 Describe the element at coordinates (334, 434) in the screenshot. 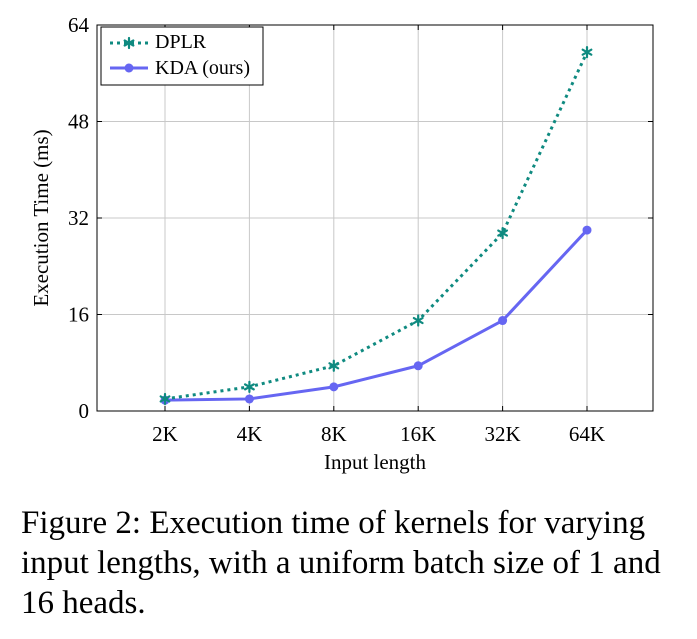

I see `x-tick-label: 8K` at that location.